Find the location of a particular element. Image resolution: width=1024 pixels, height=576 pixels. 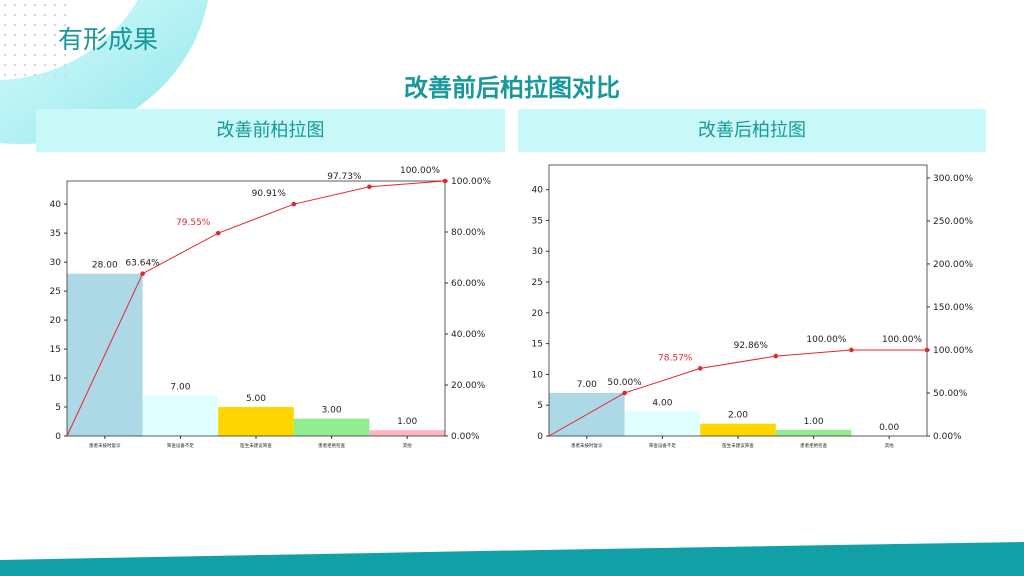

panel-header-after: 改善后柏拉图 is located at coordinates (752, 130).